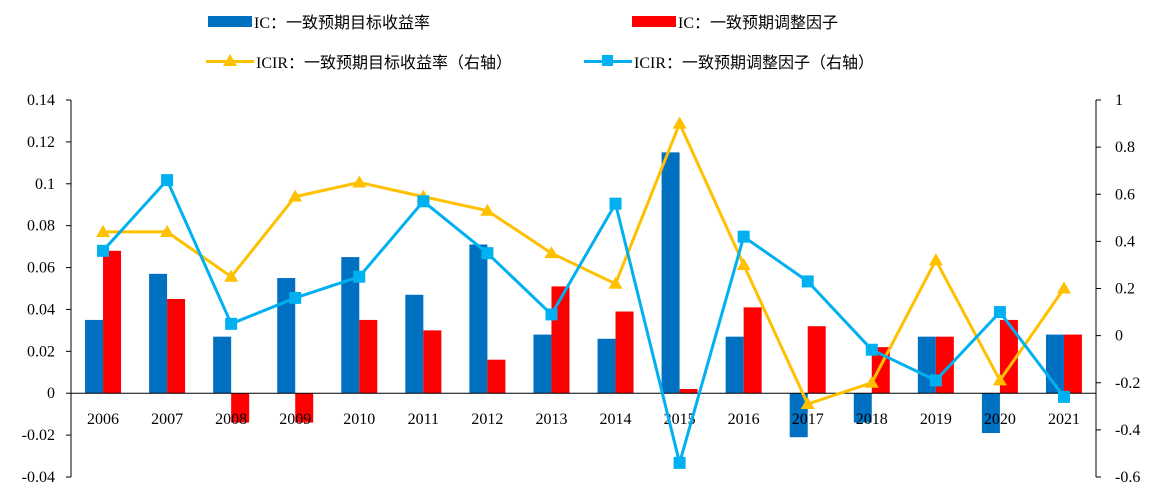 The width and height of the screenshot is (1152, 492). I want to click on x-tick-label: 2020, so click(1000, 419).